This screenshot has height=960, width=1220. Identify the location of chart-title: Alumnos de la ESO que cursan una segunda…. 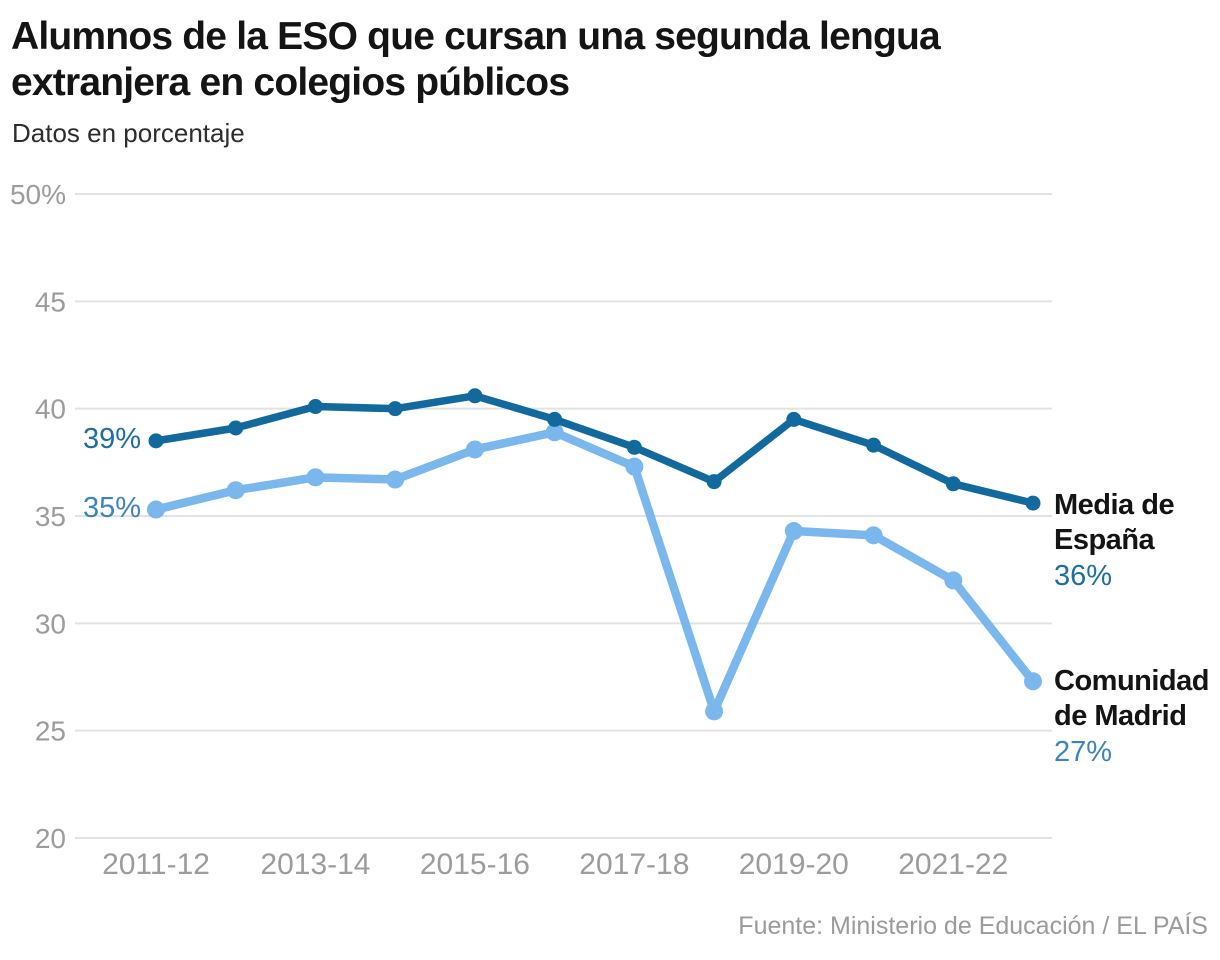
(476, 59).